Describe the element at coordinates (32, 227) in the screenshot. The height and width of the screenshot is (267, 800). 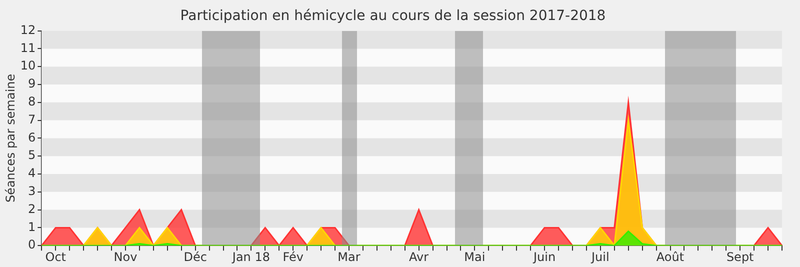
I see `y-tick-label: 1` at that location.